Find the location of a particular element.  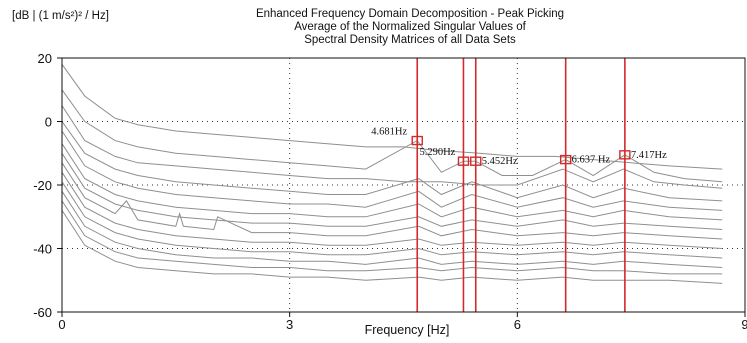

x-tick-label: 0 is located at coordinates (61, 324).